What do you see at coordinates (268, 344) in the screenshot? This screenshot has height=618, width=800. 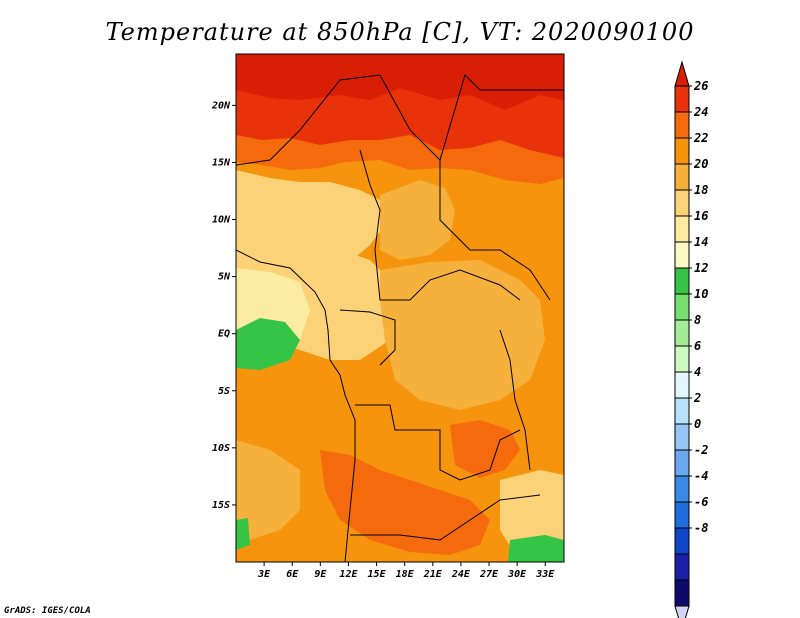 I see `band-12-14-atlantic` at bounding box center [268, 344].